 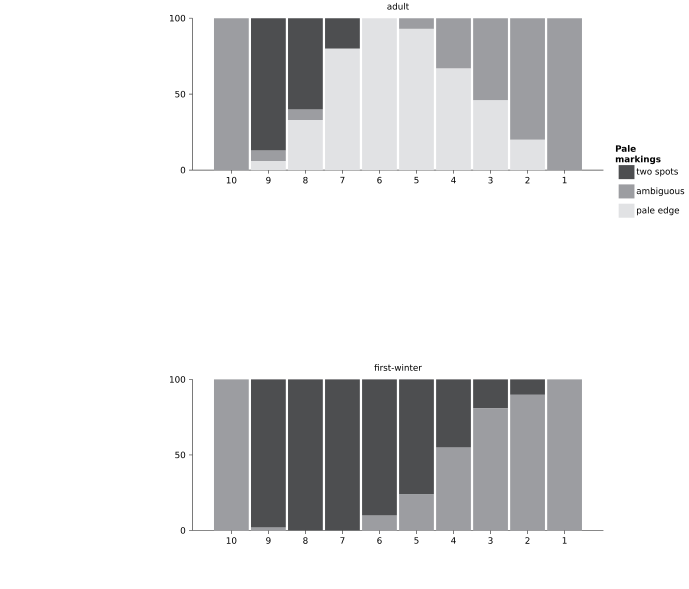 What do you see at coordinates (658, 211) in the screenshot?
I see `legend-label: pale edge` at bounding box center [658, 211].